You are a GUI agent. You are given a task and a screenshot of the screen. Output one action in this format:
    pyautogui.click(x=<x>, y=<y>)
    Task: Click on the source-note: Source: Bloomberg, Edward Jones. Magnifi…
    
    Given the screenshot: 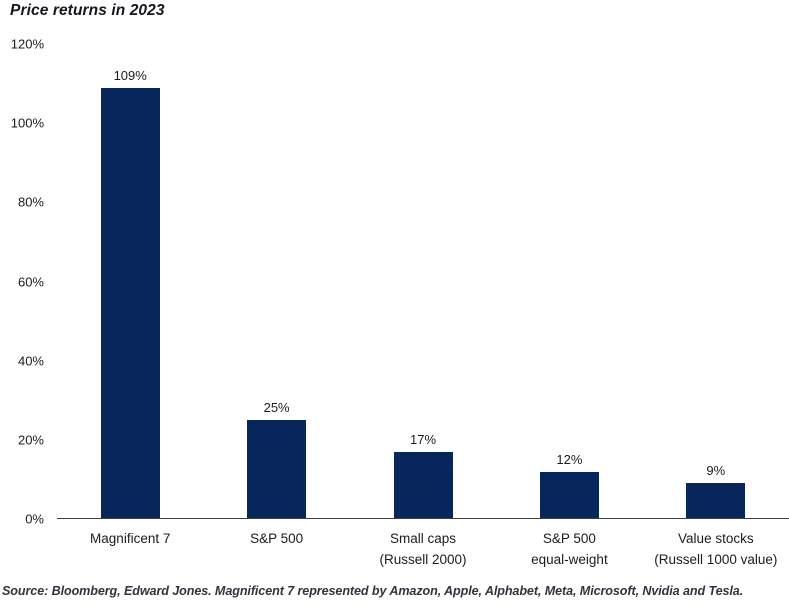 What is the action you would take?
    pyautogui.click(x=373, y=591)
    